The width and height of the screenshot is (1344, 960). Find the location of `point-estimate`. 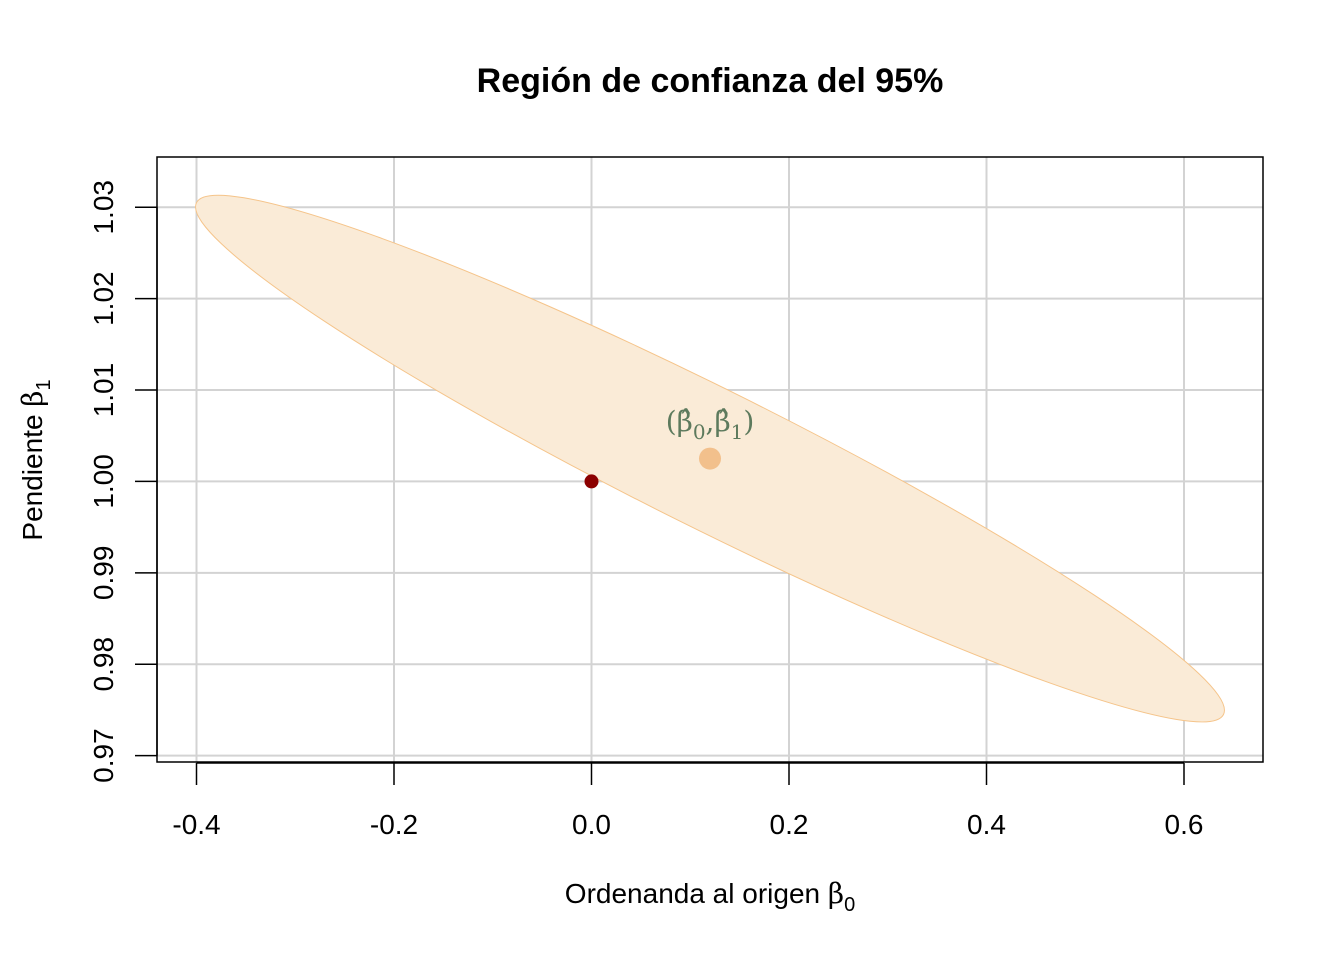

point-estimate is located at coordinates (710, 458).